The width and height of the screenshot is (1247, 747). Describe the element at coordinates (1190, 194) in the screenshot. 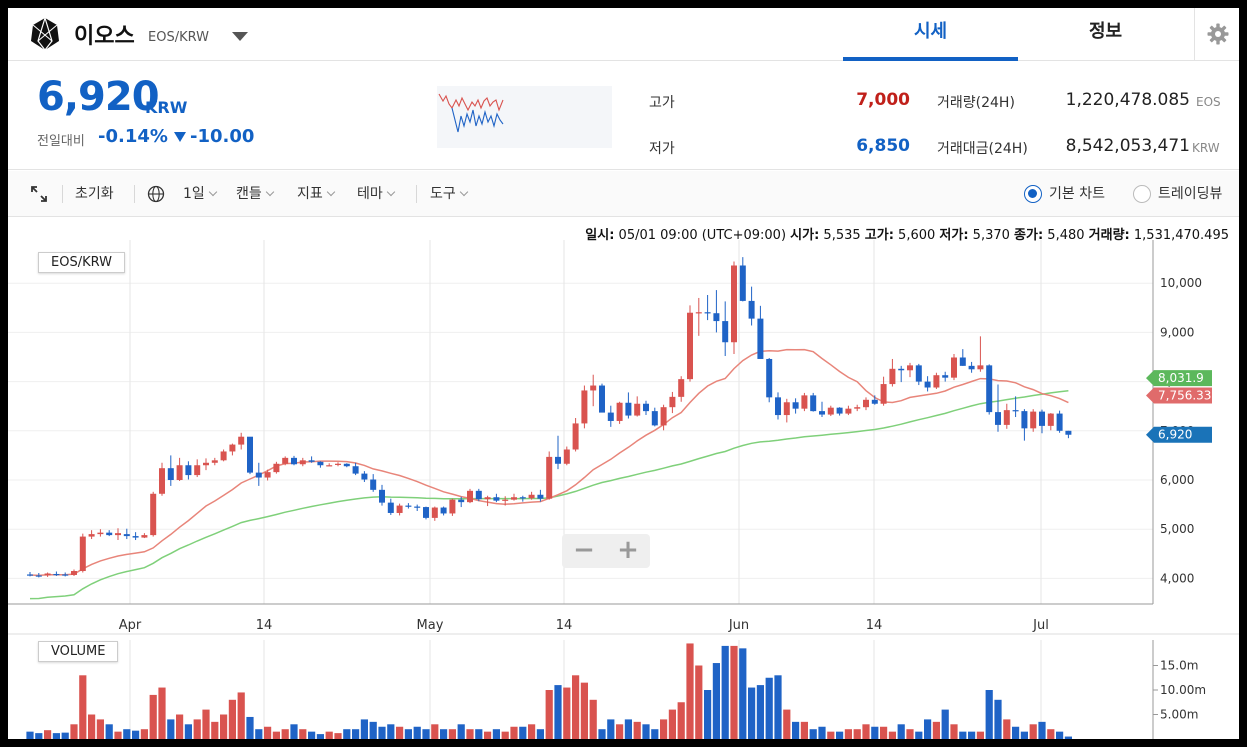

I see `tradingview-label: 트레이딩뷰` at that location.